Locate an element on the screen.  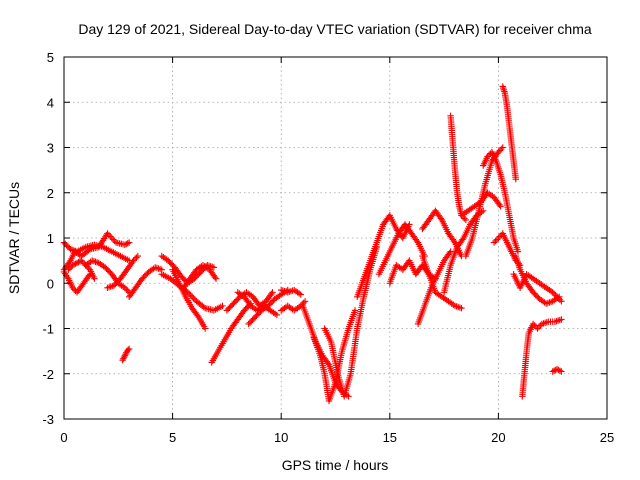
series-arc17 is located at coordinates (293, 306).